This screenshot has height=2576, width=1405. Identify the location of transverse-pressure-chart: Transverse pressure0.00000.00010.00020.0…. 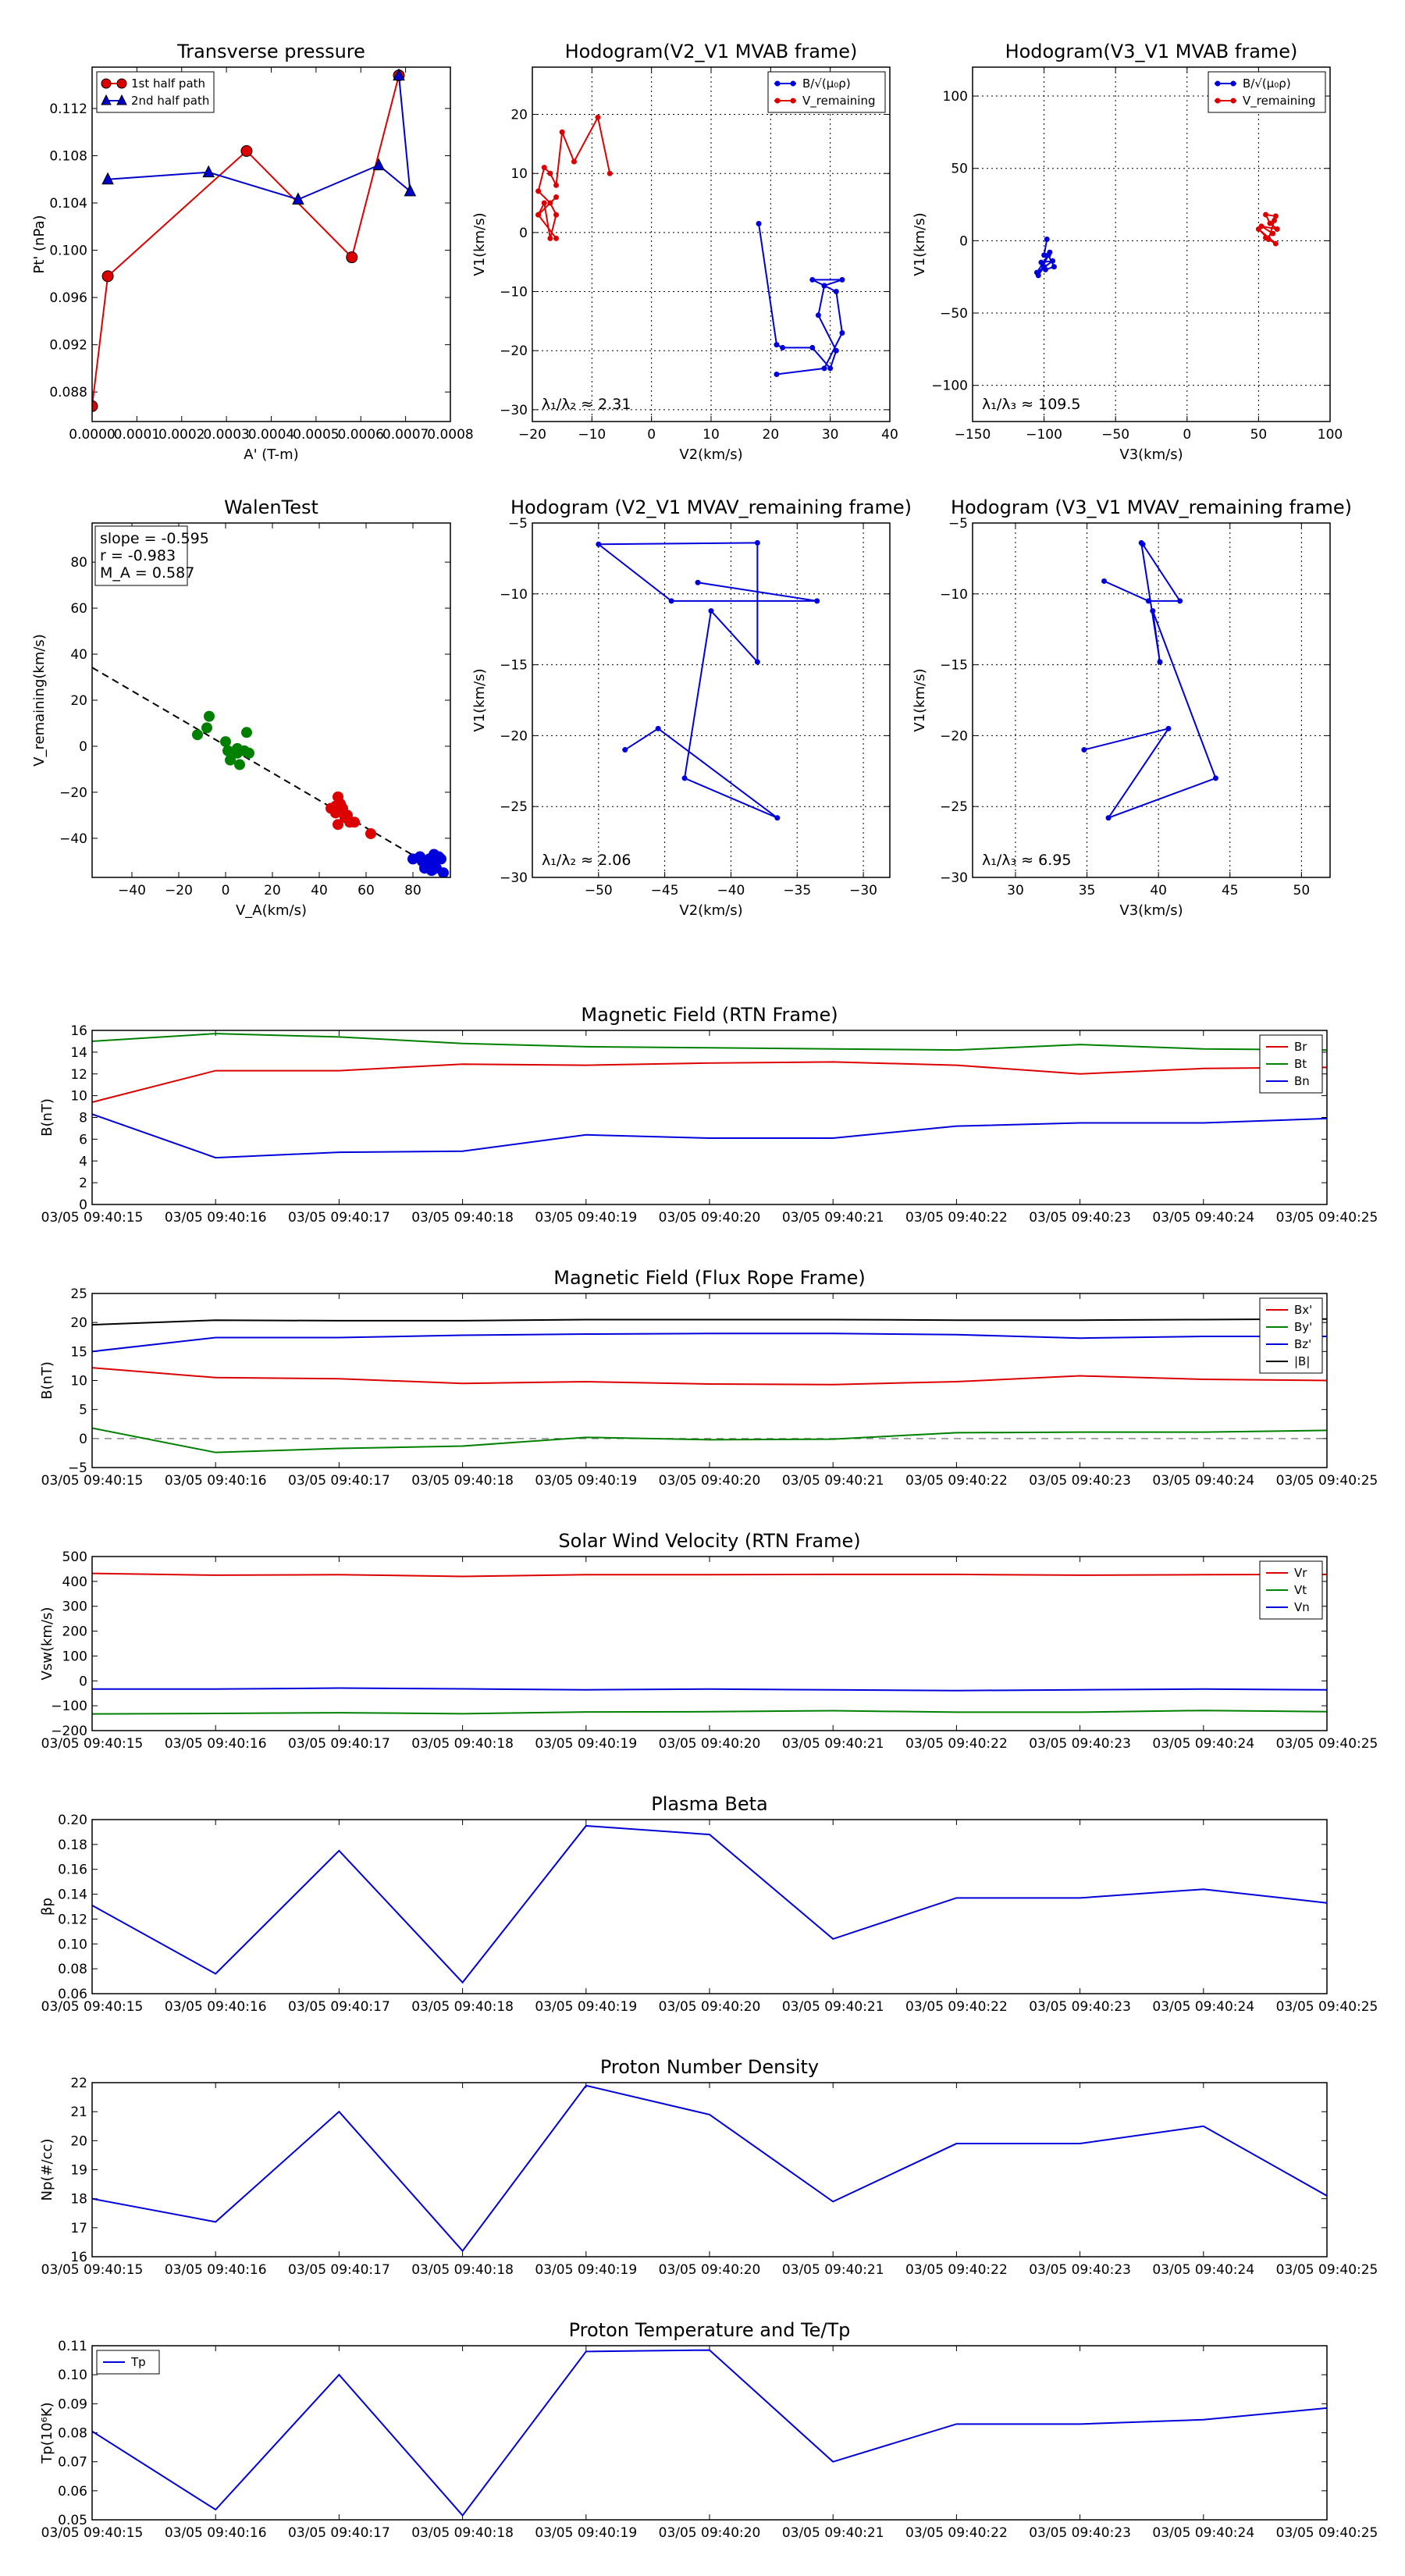
(253, 252).